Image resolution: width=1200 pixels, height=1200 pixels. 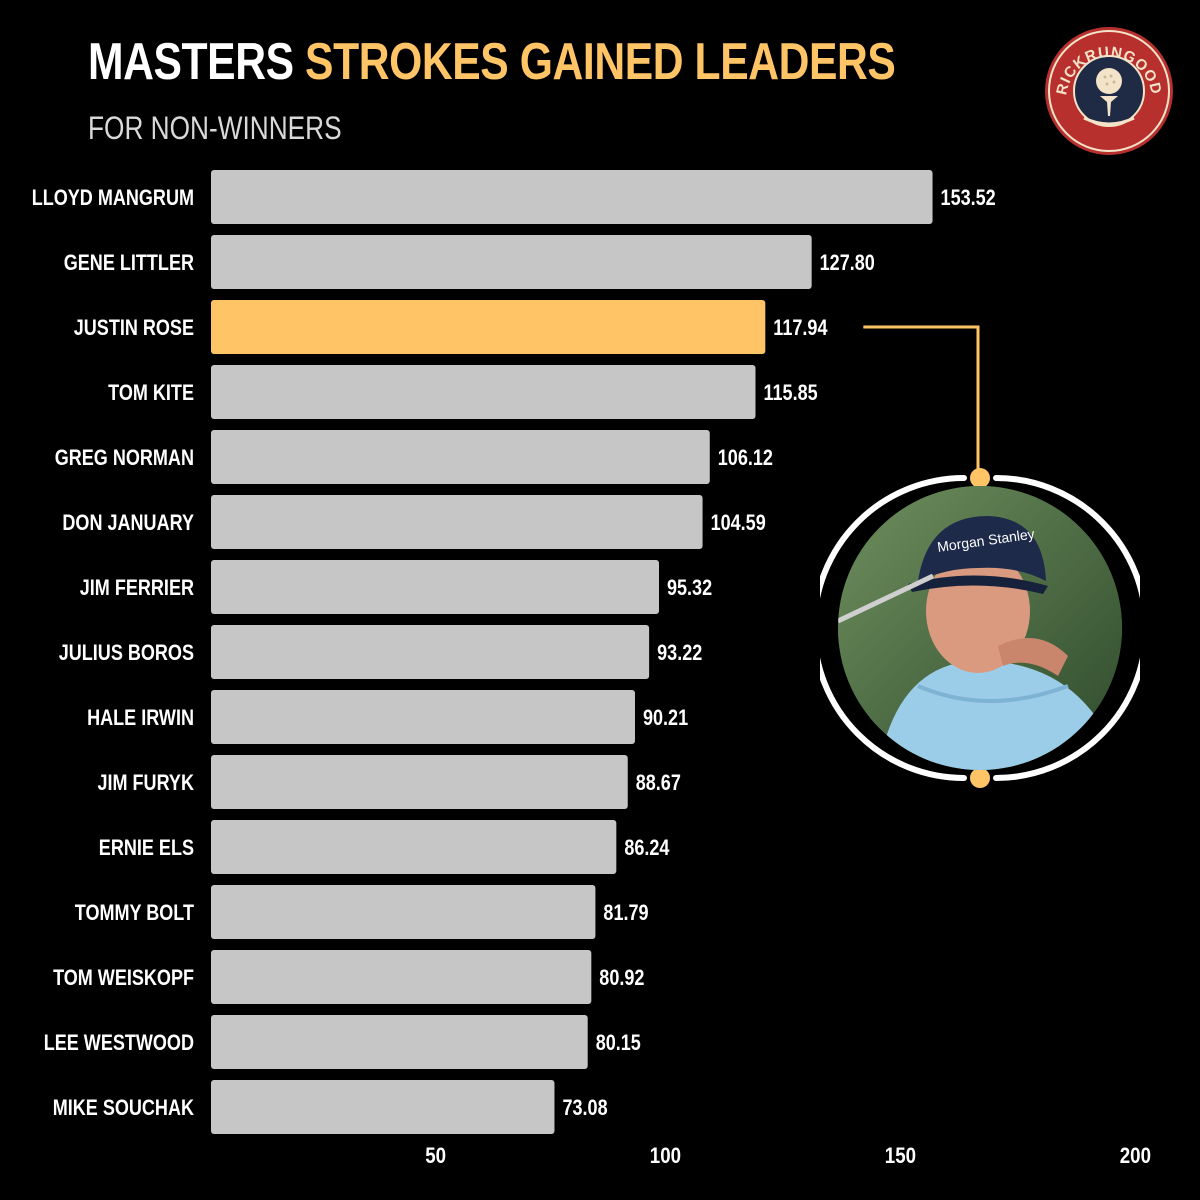 I want to click on rickrungood-logo: RICKRUNGOOD, so click(x=1109, y=91).